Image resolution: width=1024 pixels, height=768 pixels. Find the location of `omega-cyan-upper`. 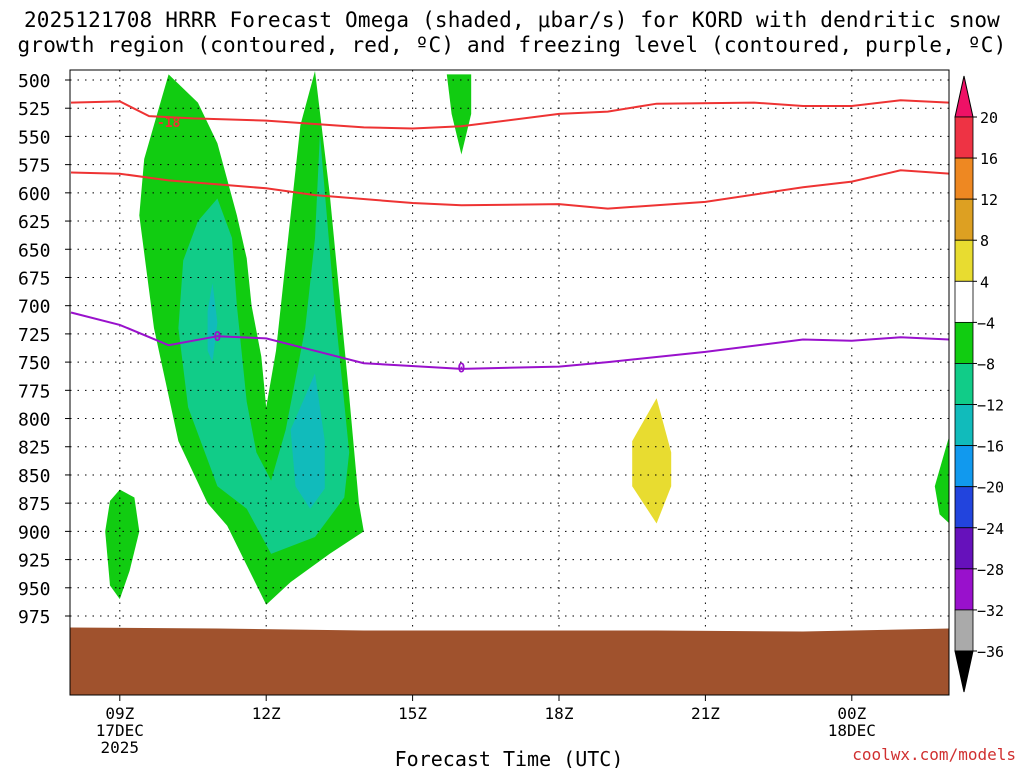

omega-cyan-upper is located at coordinates (212, 323).